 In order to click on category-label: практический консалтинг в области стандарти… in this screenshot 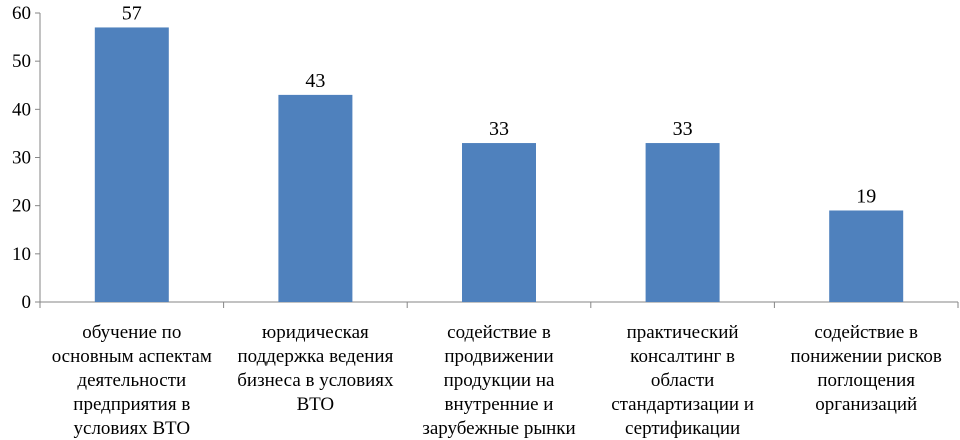, I will do `click(682, 380)`.